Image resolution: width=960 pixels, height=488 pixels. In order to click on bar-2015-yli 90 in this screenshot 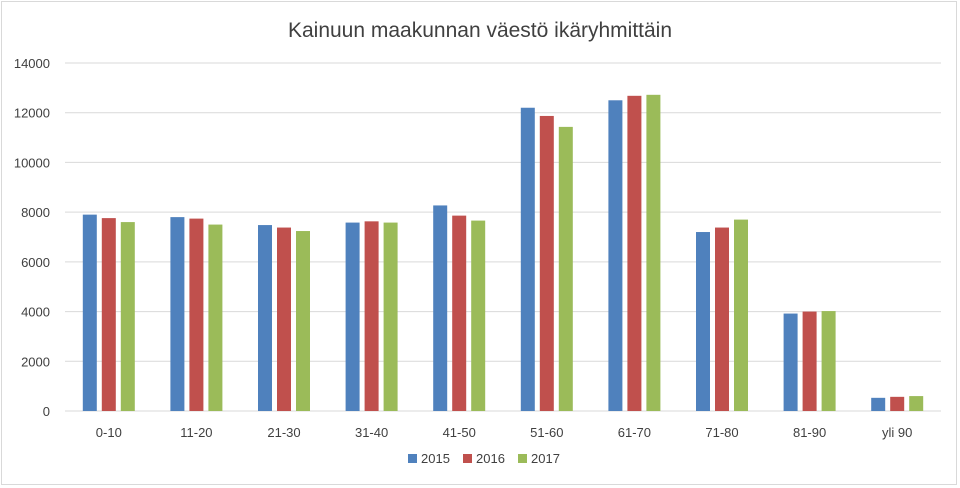, I will do `click(878, 404)`.